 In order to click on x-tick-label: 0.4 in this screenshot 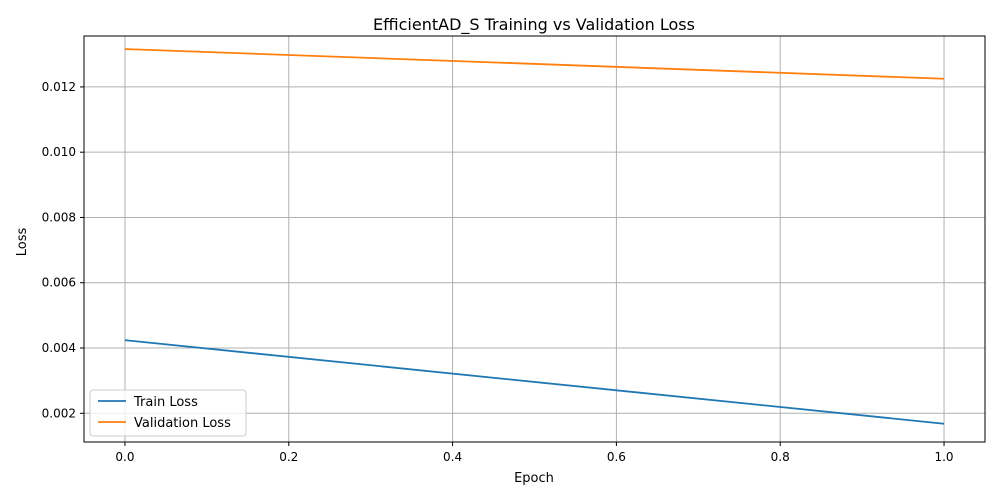, I will do `click(452, 457)`.